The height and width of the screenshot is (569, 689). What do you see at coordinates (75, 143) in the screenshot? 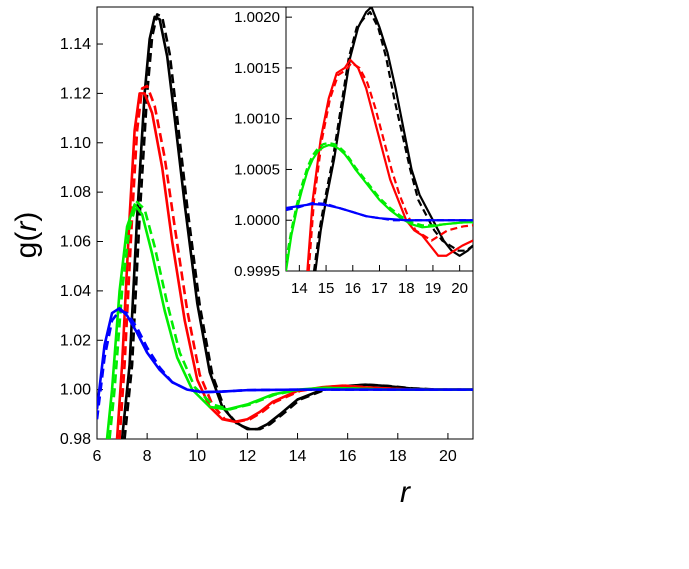
I see `main-y-tick-label: 1.10` at bounding box center [75, 143].